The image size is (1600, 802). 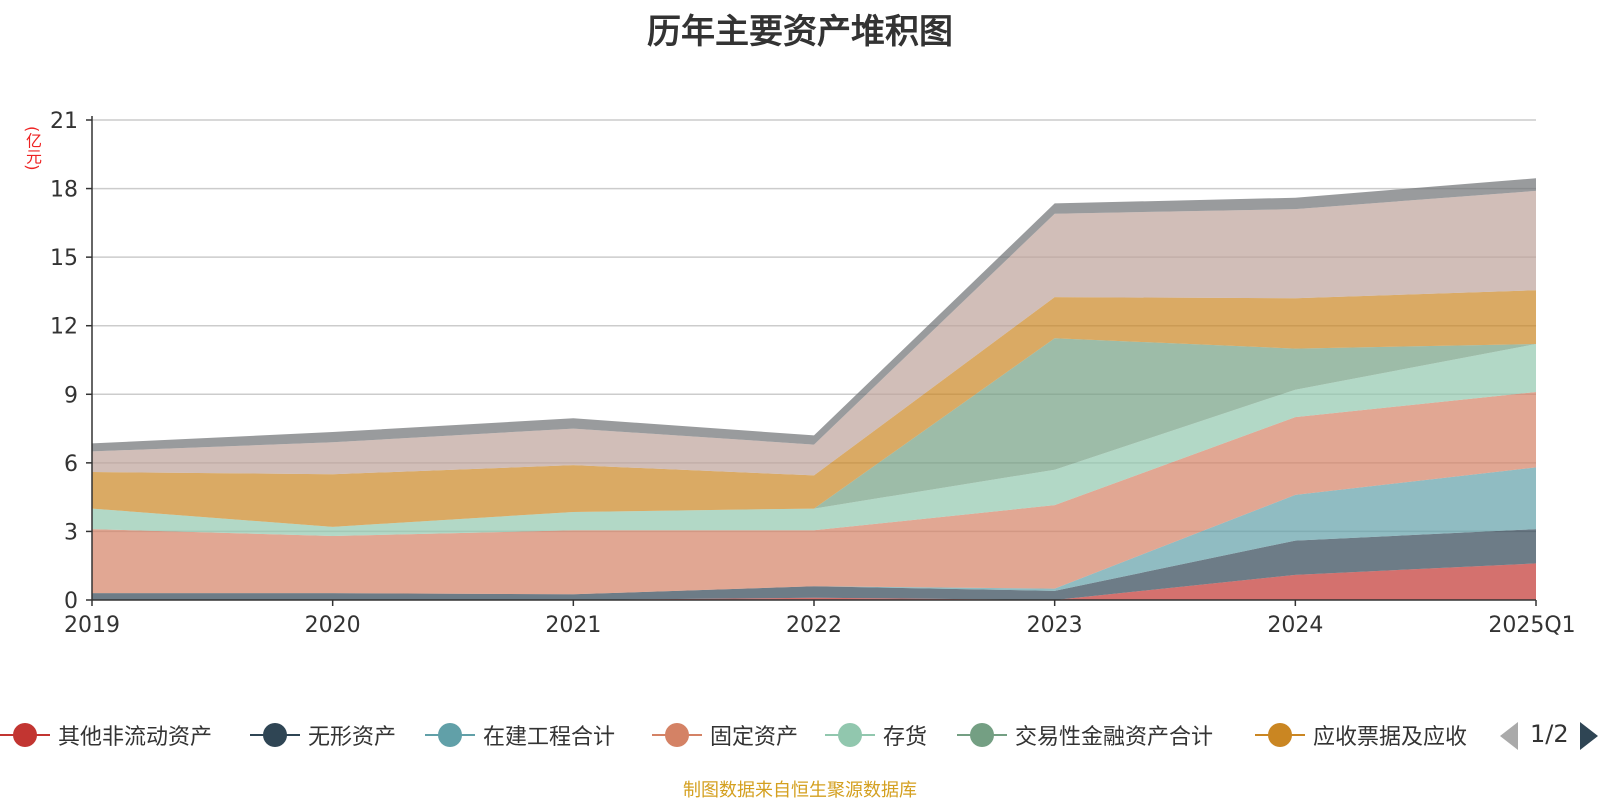 I want to click on legend-item: 在建工程合计, so click(x=520, y=735).